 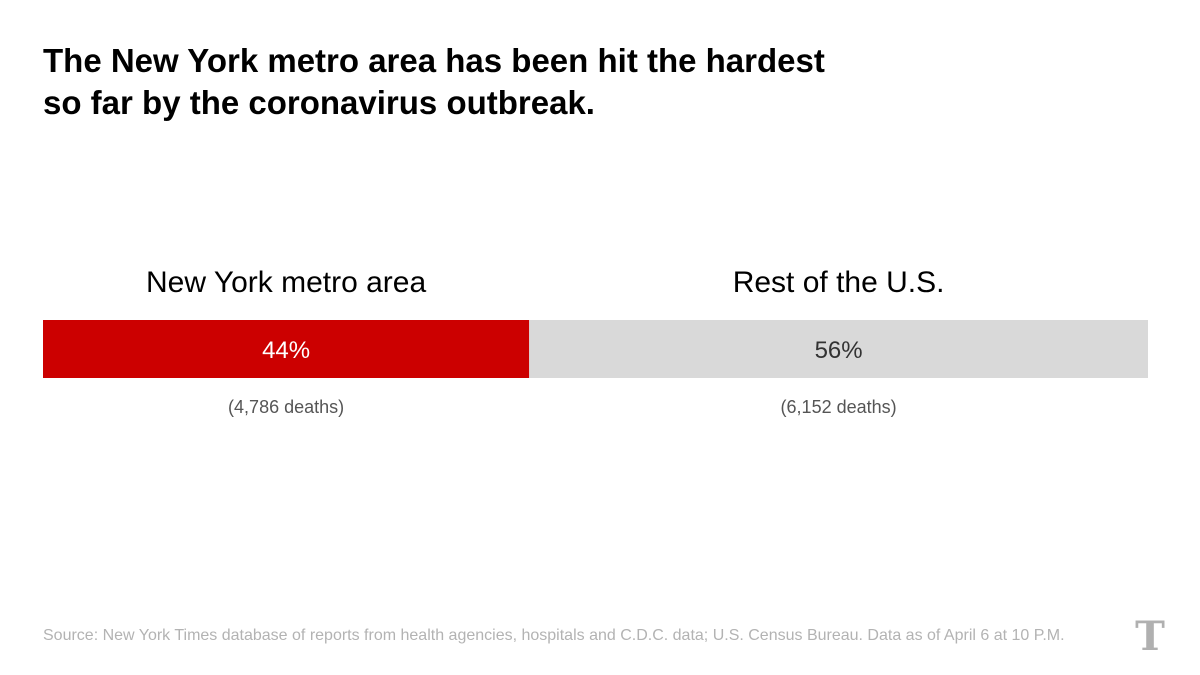 I want to click on bar-segment-new-york-metro-area, so click(x=286, y=349).